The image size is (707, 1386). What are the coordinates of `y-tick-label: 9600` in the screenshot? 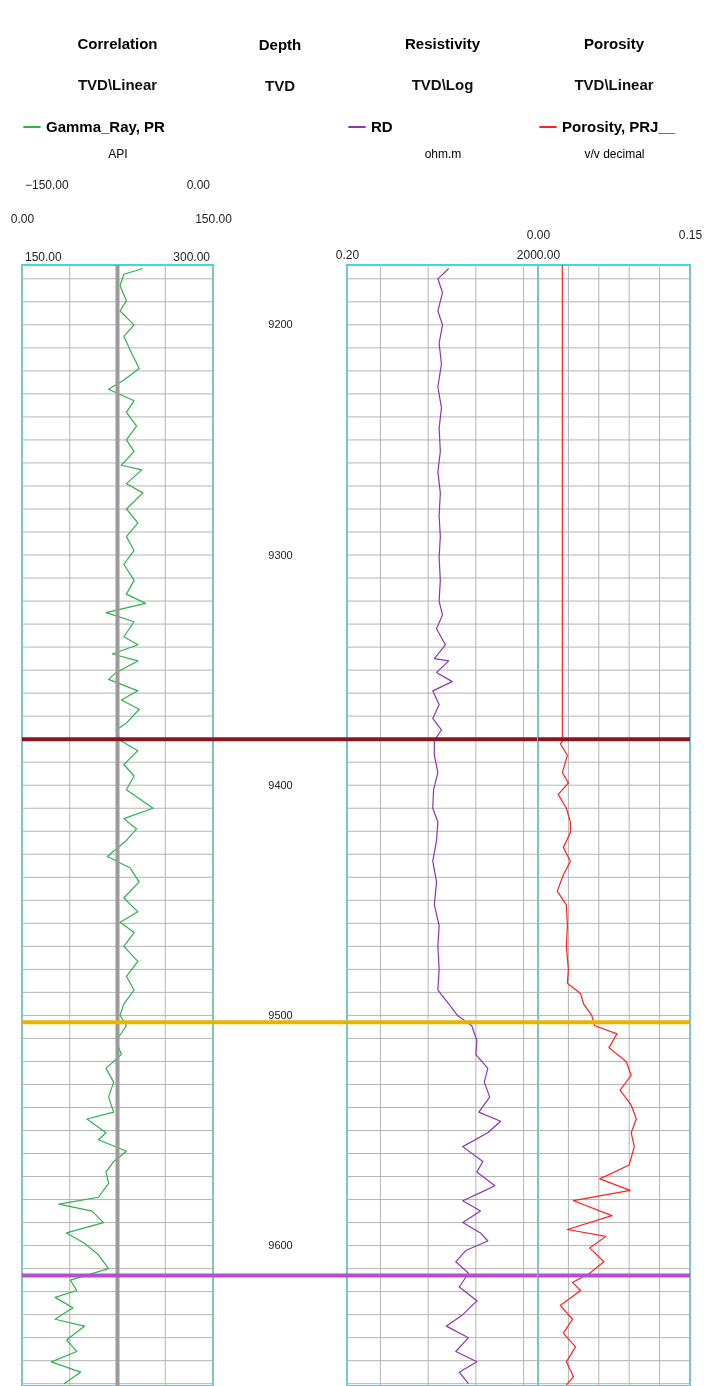 It's located at (280, 1245).